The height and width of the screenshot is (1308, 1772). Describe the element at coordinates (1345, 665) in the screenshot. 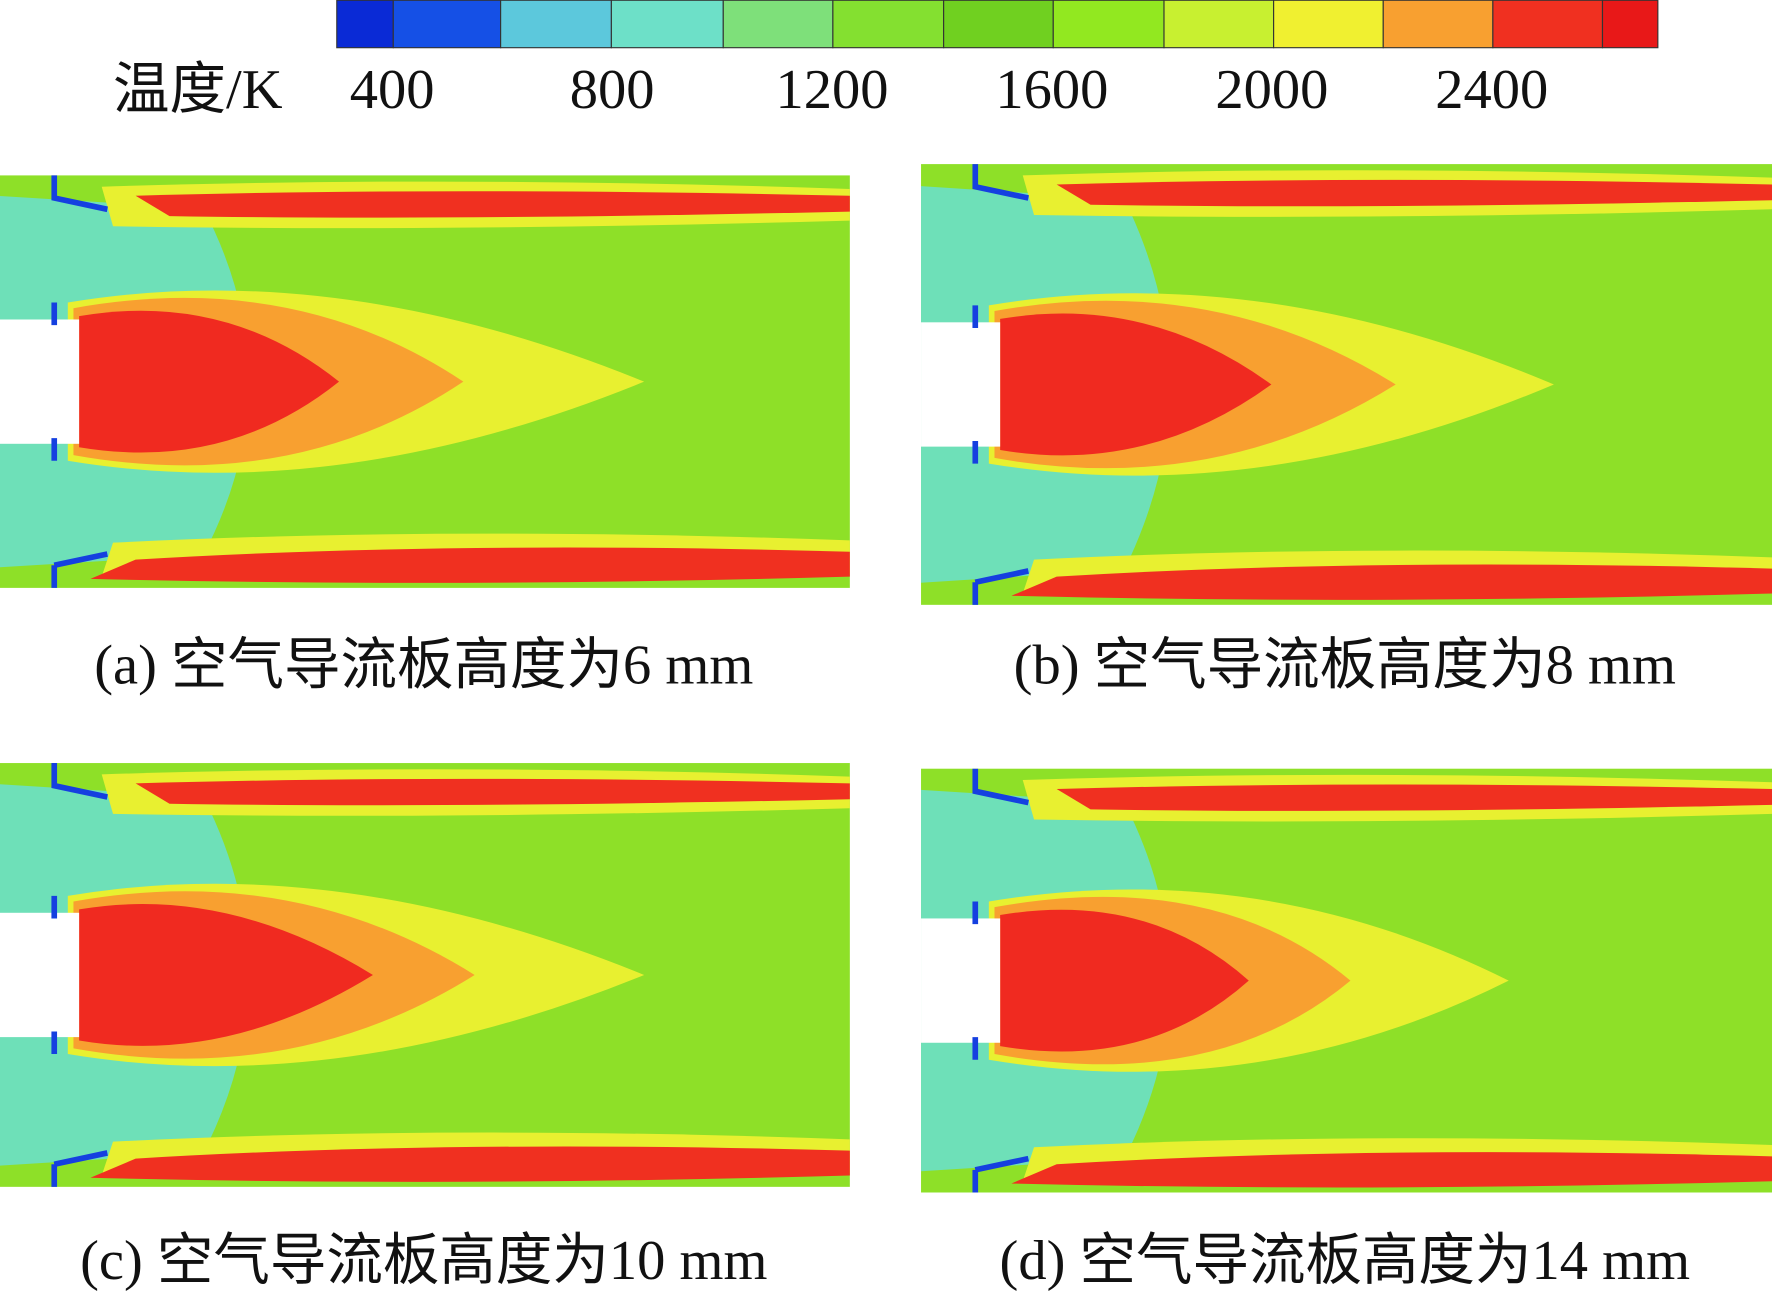

I see `panel-caption: (b) 空气导流板高度为8 mm` at that location.